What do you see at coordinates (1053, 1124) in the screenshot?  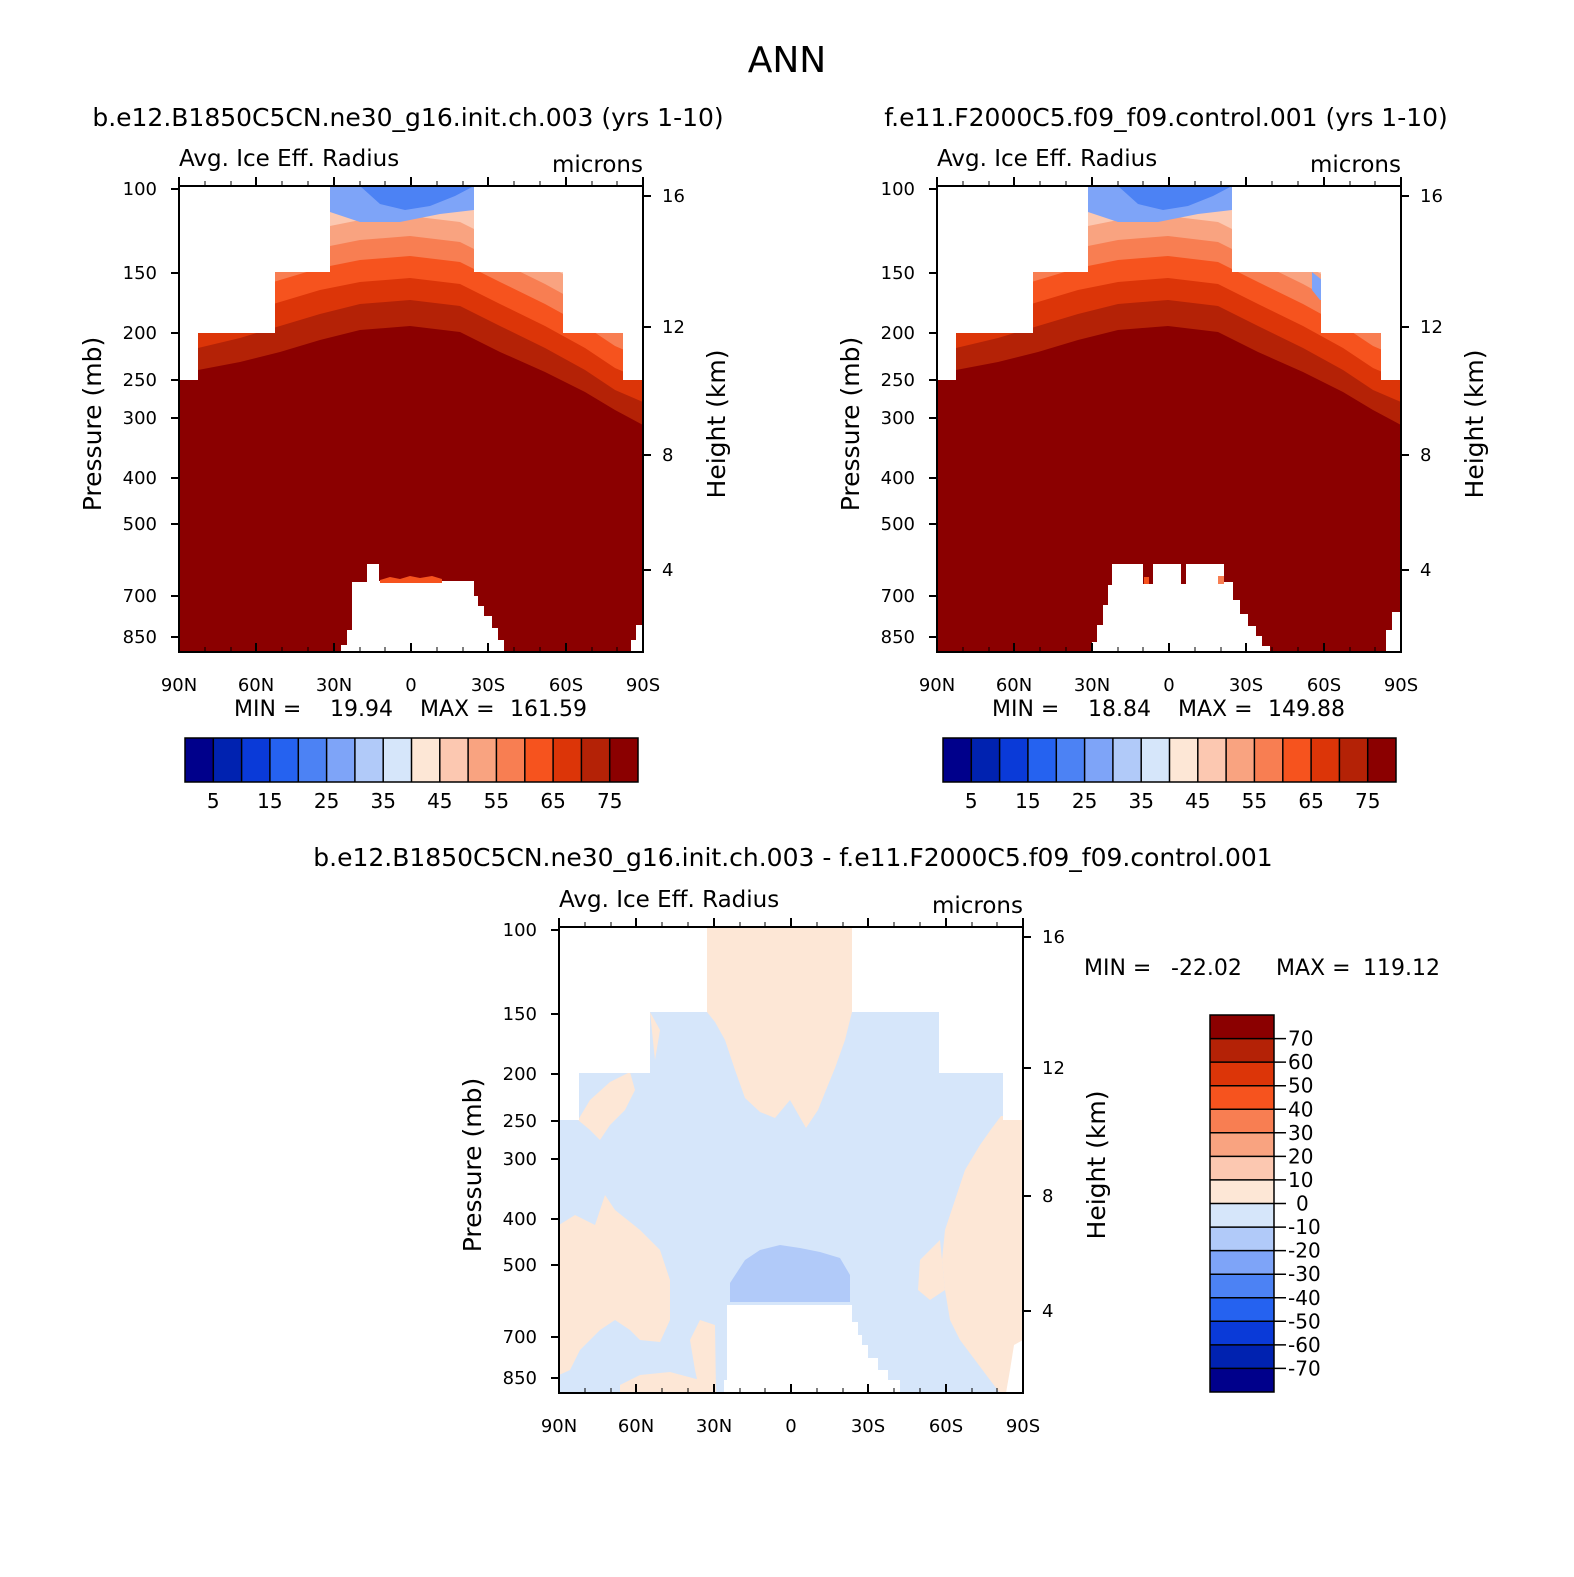 I see `height-tick-labels-diff: 16 12 8 4` at bounding box center [1053, 1124].